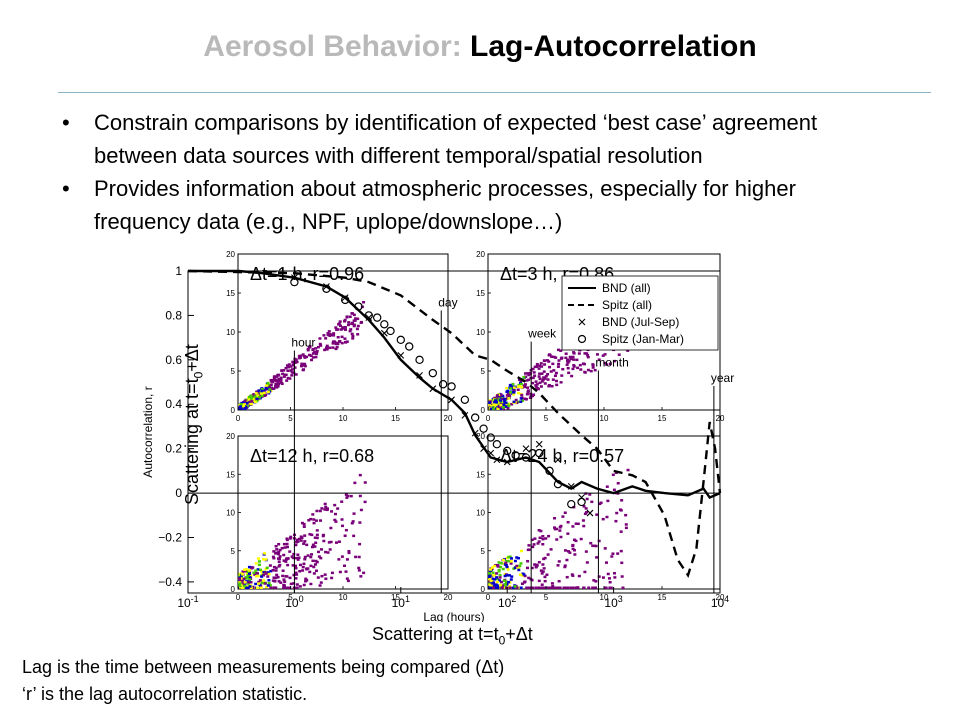 Image resolution: width=960 pixels, height=720 pixels. Describe the element at coordinates (502, 640) in the screenshot. I see `scatter-x-label-sub: 0` at that location.